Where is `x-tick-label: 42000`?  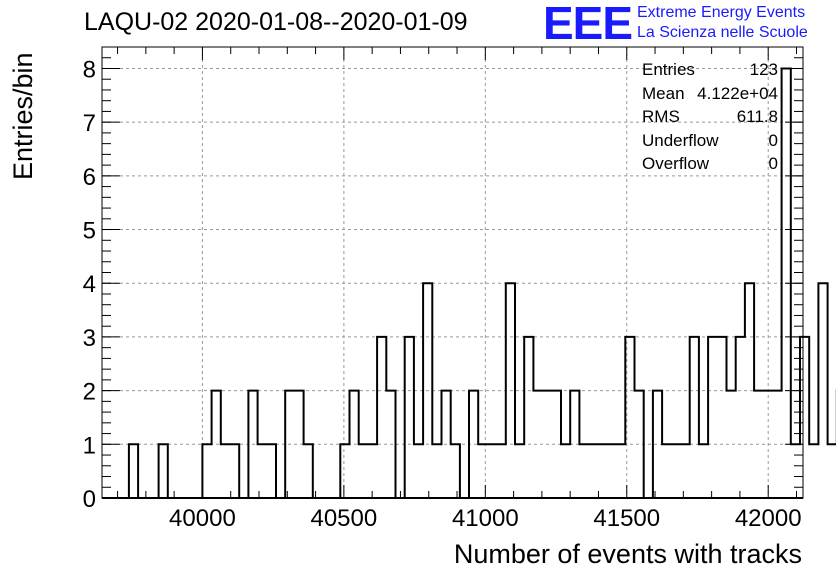 x-tick-label: 42000 is located at coordinates (768, 518).